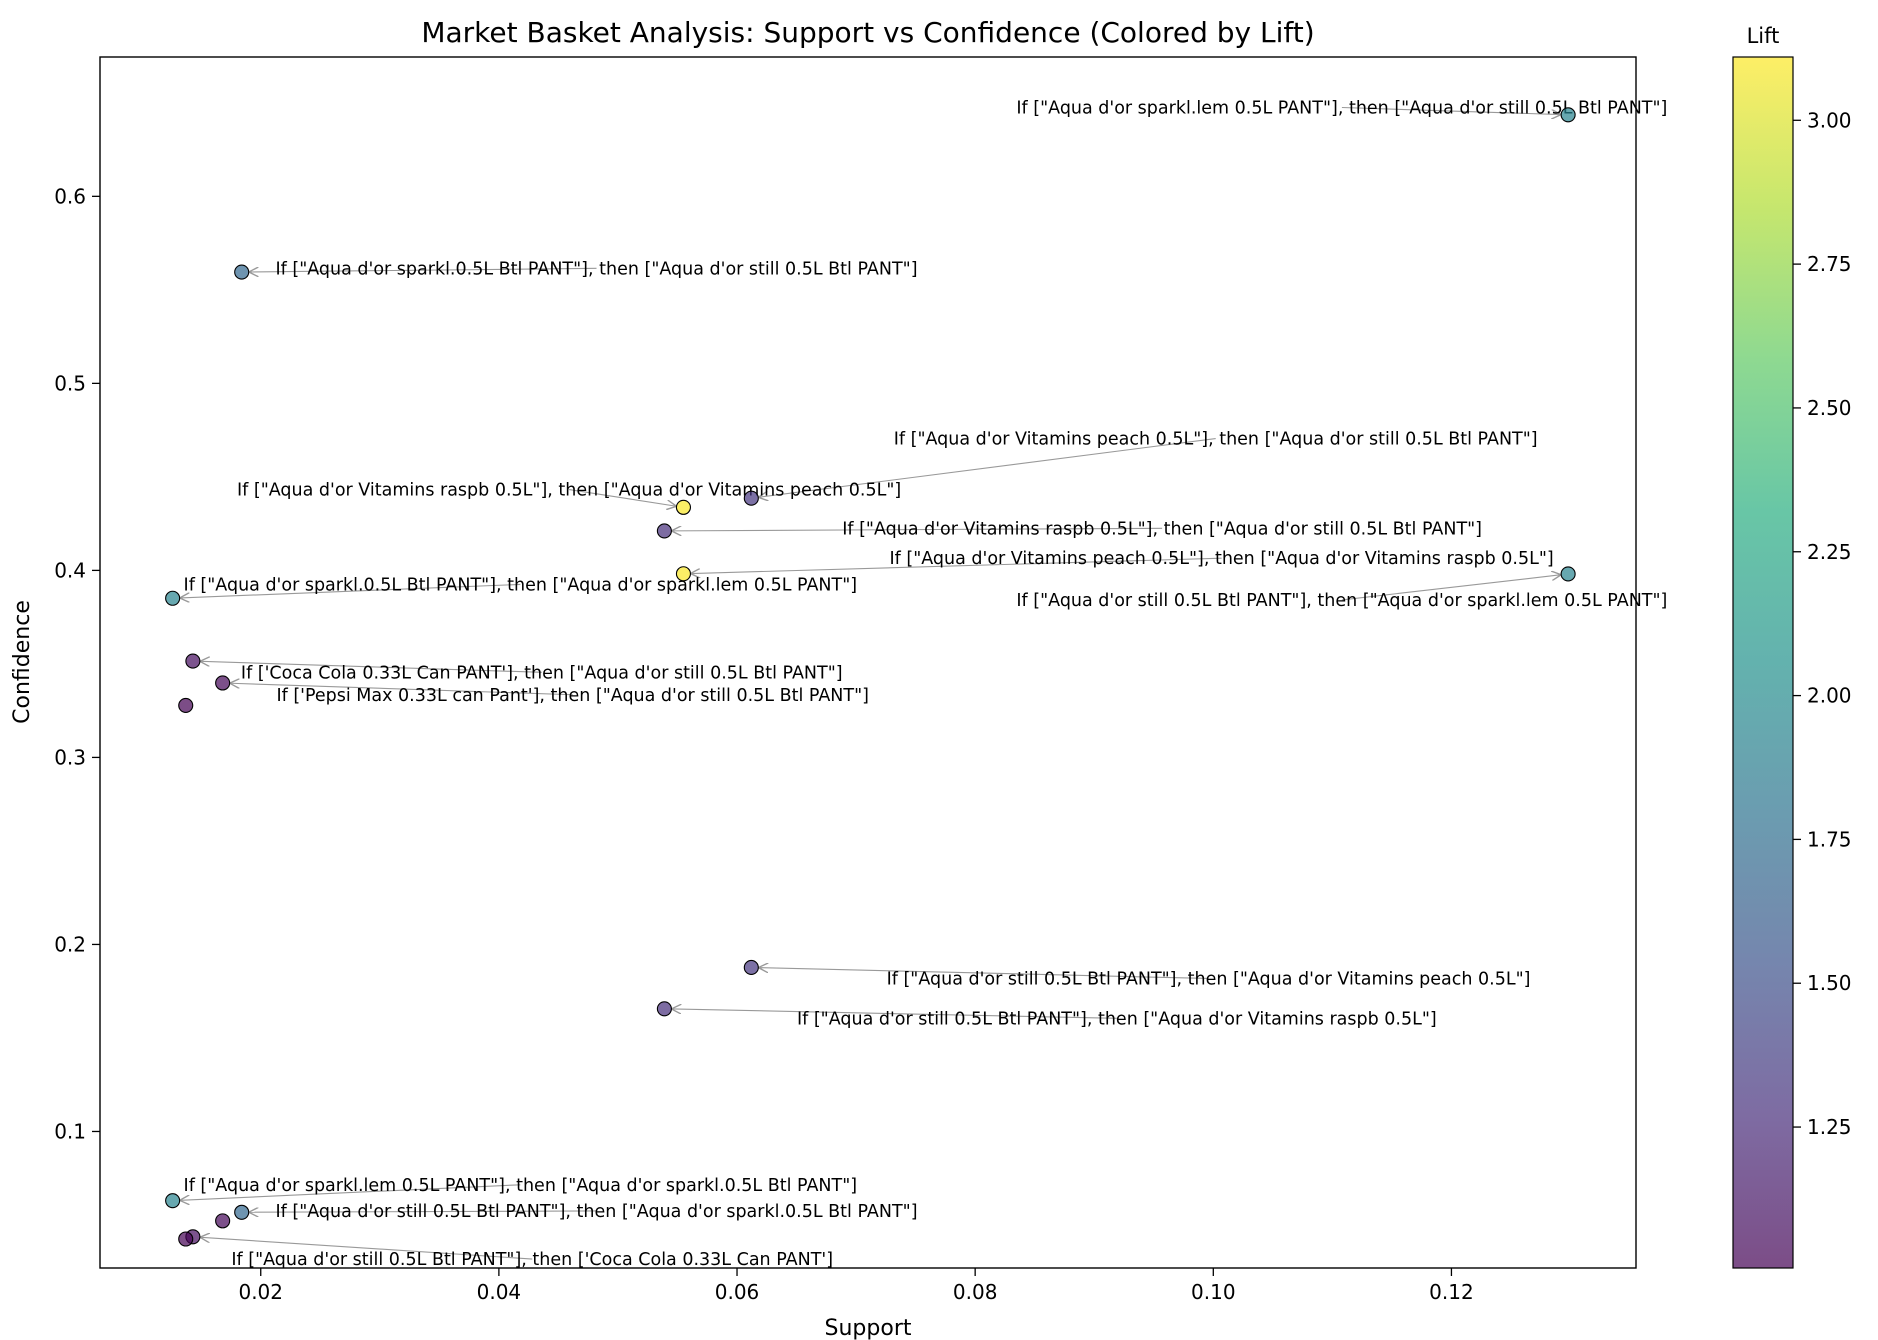 This screenshot has height=1340, width=1878. Describe the element at coordinates (1213, 1292) in the screenshot. I see `x-tick-label: 0.10` at that location.